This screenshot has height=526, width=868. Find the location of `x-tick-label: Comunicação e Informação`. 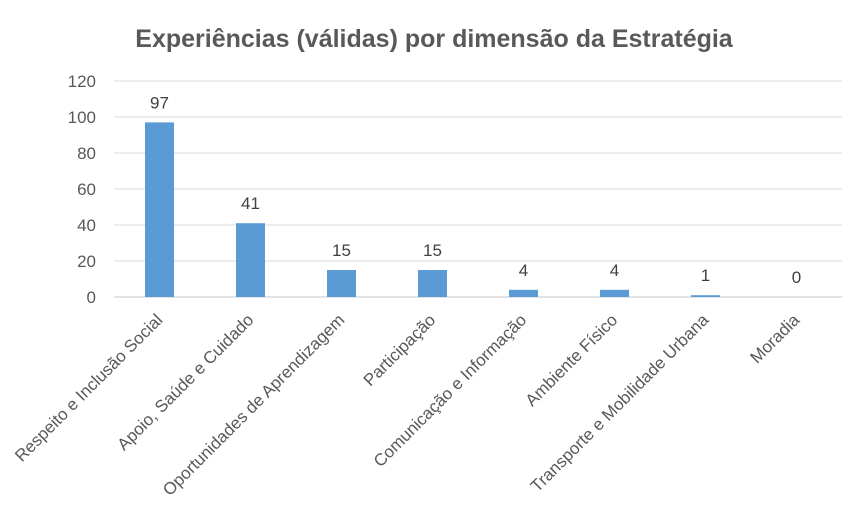

x-tick-label: Comunicação e Informação is located at coordinates (450, 390).